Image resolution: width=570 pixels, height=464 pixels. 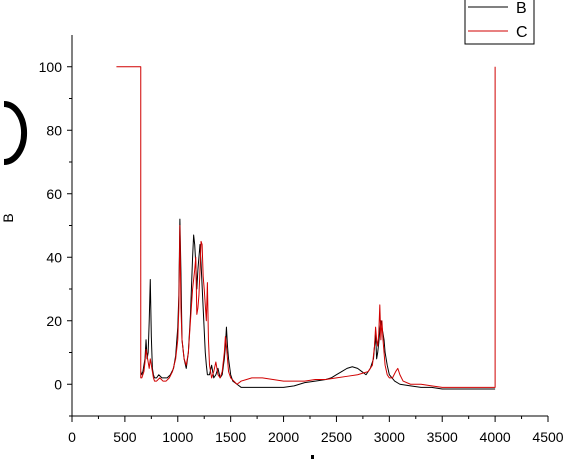 I want to click on x-tick-label: 2500, so click(x=336, y=437).